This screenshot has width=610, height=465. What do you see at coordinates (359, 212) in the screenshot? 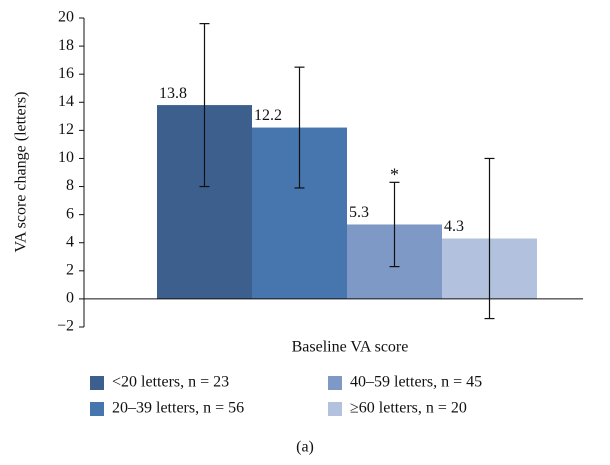
I see `data-label: 5.3` at bounding box center [359, 212].